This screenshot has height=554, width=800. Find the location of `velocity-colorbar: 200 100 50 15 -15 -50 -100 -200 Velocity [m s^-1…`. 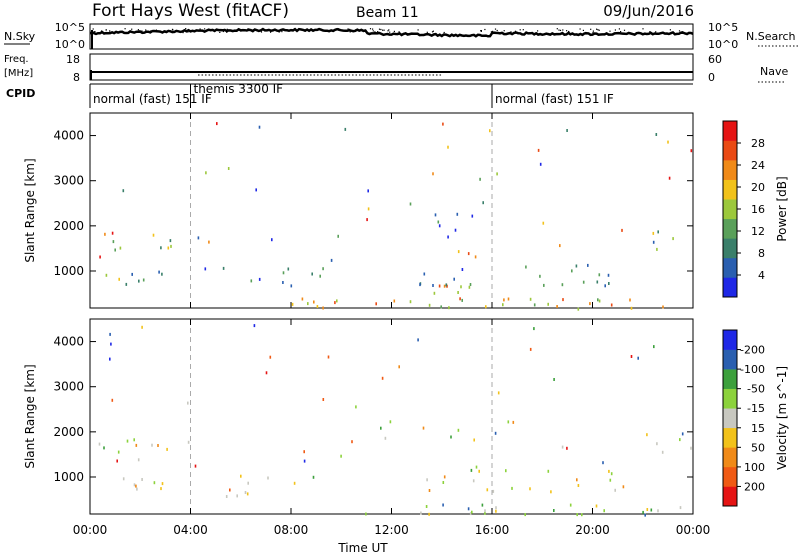

velocity-colorbar: 200 100 50 15 -15 -50 -100 -200 Velocity [m s^-1… is located at coordinates (755, 418).